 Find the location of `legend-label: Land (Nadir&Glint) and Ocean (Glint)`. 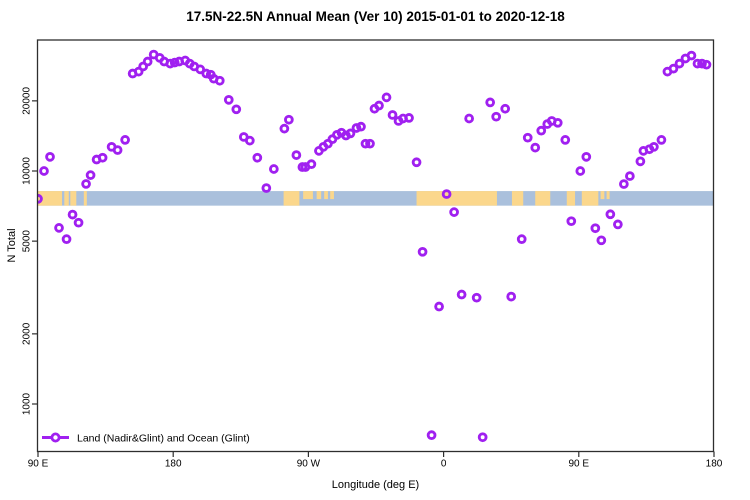

legend-label: Land (Nadir&Glint) and Ocean (Glint) is located at coordinates (163, 439).